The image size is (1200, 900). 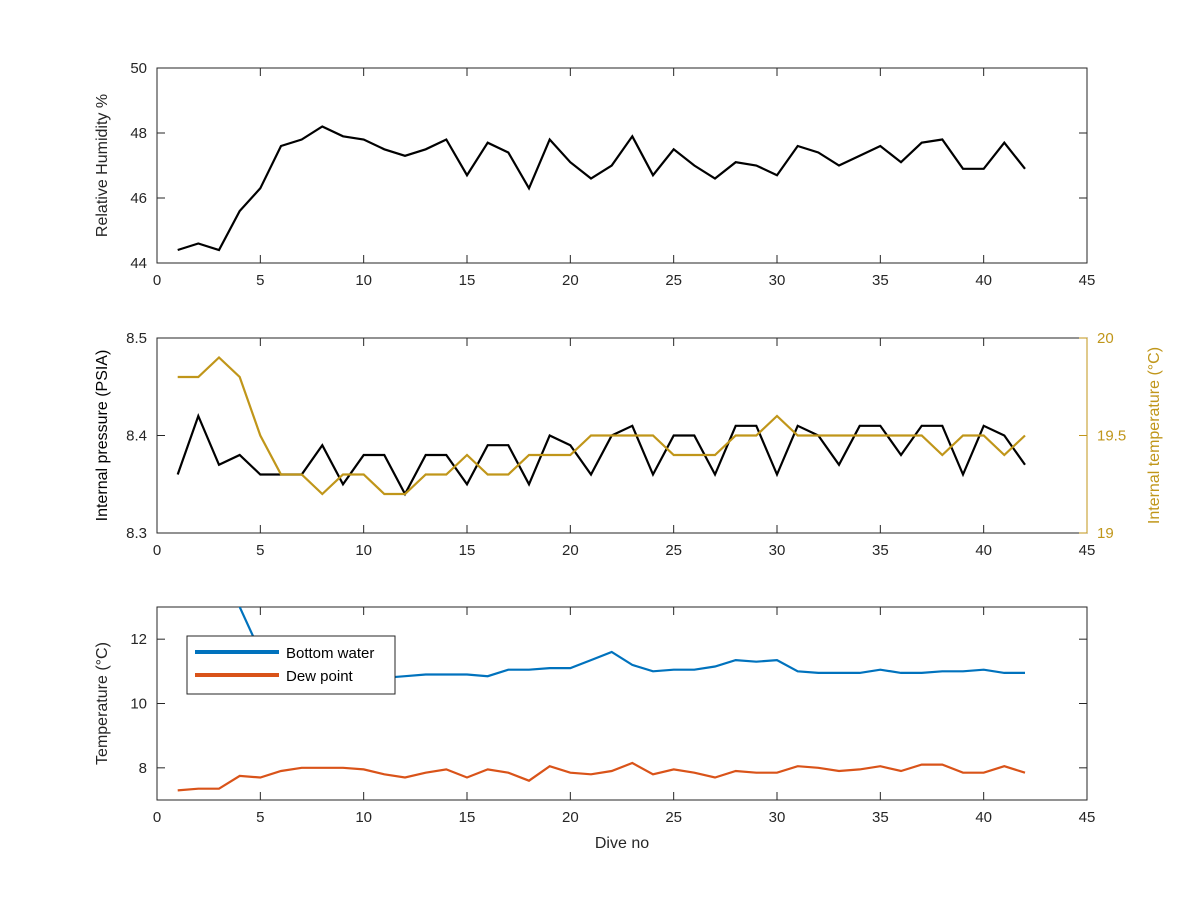 What do you see at coordinates (136, 436) in the screenshot?
I see `y-tick-label: 8.4` at bounding box center [136, 436].